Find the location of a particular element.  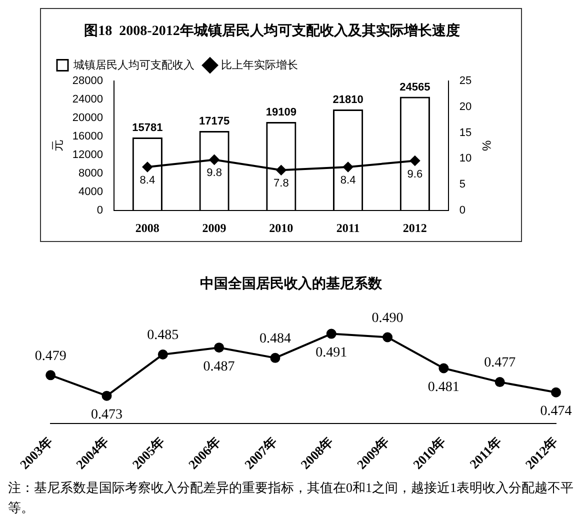

y2-tick-label: 20 is located at coordinates (465, 106).